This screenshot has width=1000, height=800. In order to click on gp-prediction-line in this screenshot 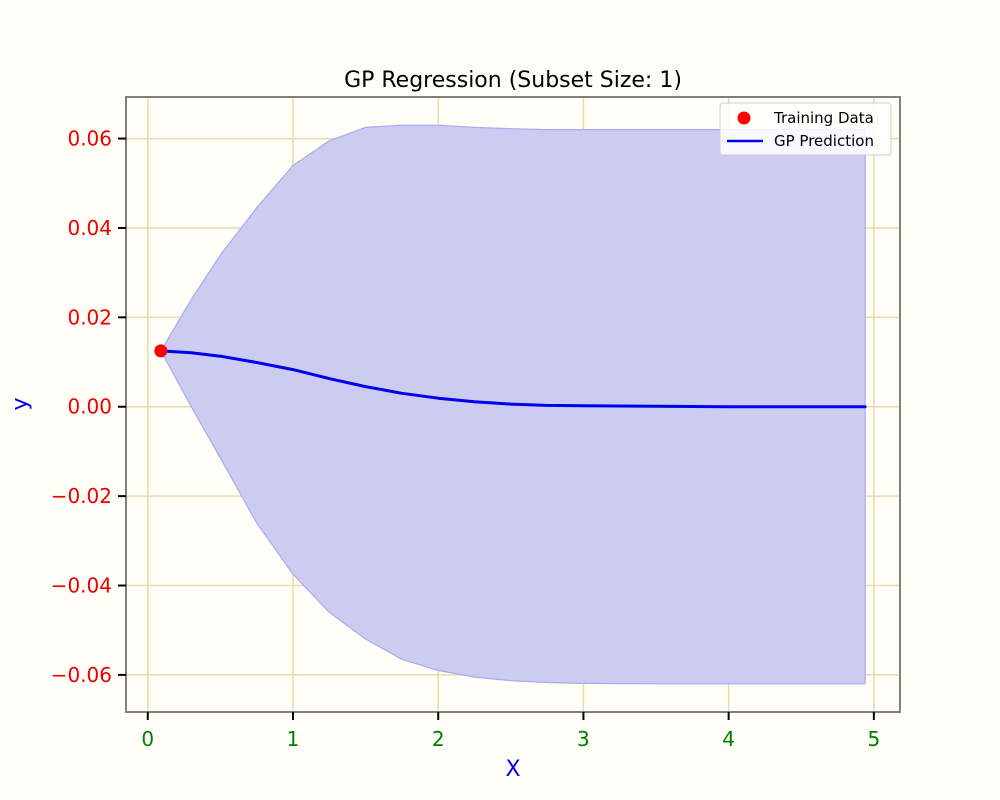, I will do `click(513, 379)`.